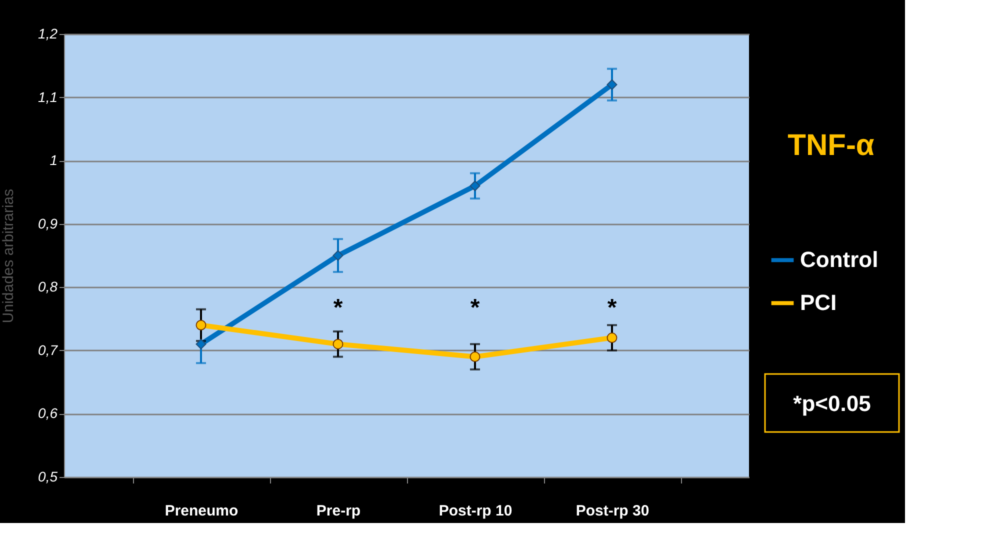  Describe the element at coordinates (839, 259) in the screenshot. I see `legend-label: Control` at that location.